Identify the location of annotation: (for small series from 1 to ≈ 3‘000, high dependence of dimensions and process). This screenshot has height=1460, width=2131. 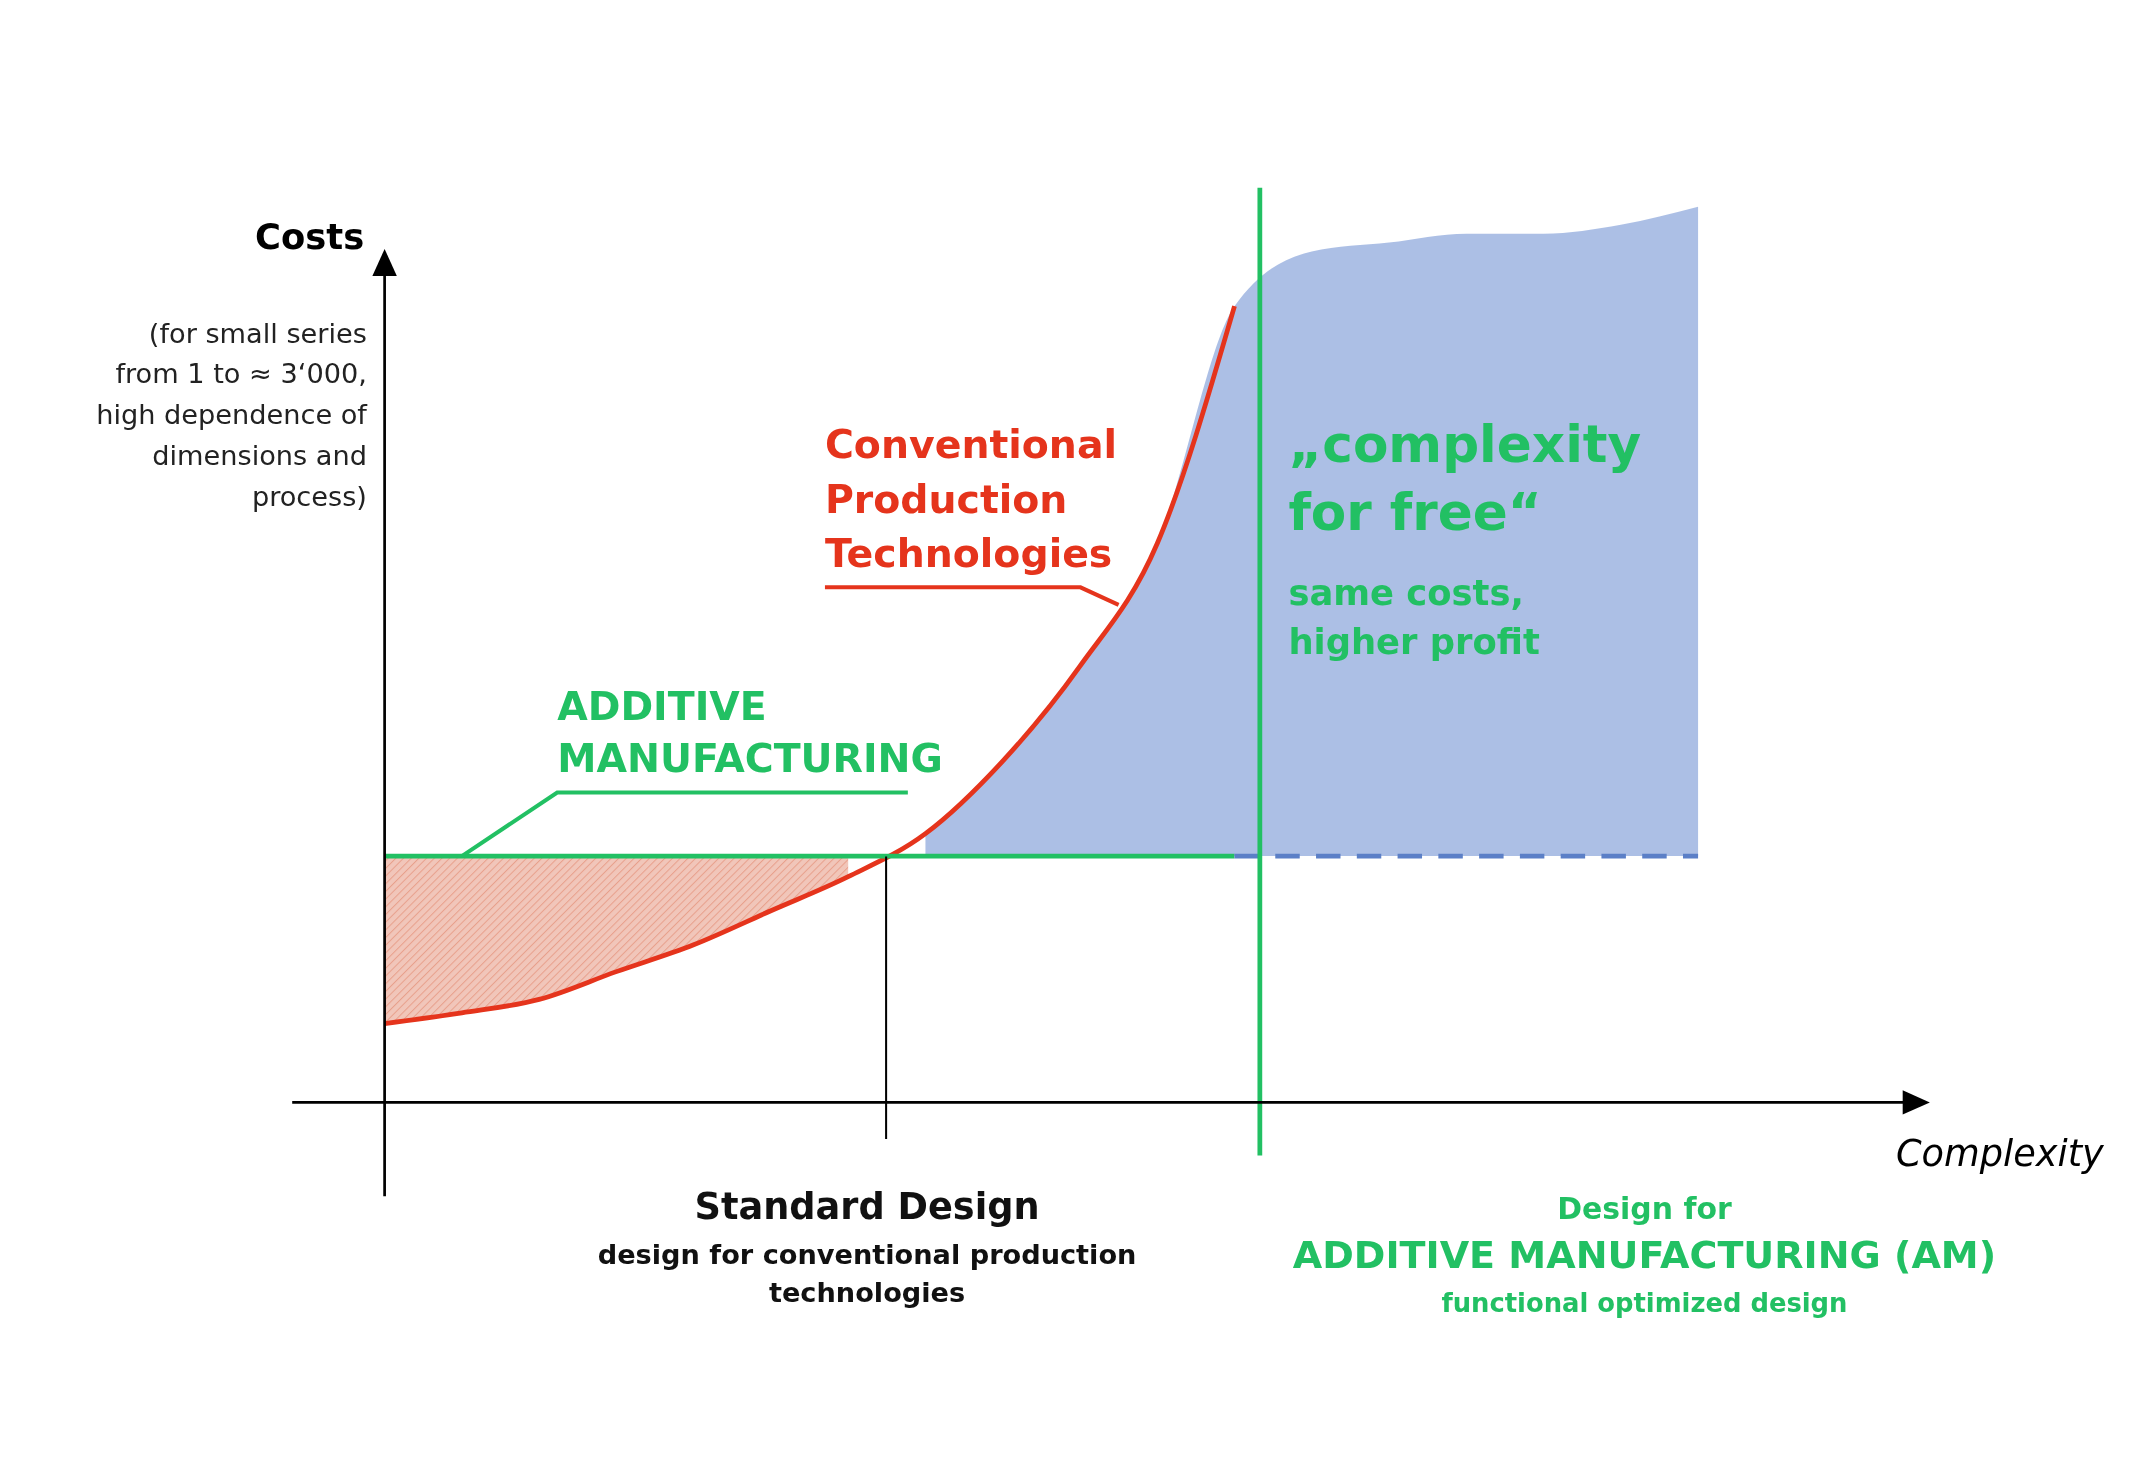
(232, 414).